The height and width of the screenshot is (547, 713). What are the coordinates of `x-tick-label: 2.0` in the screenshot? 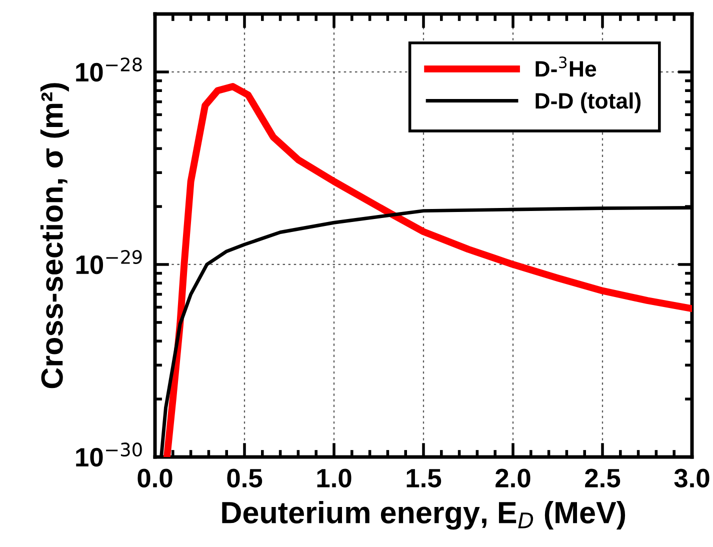 It's located at (513, 478).